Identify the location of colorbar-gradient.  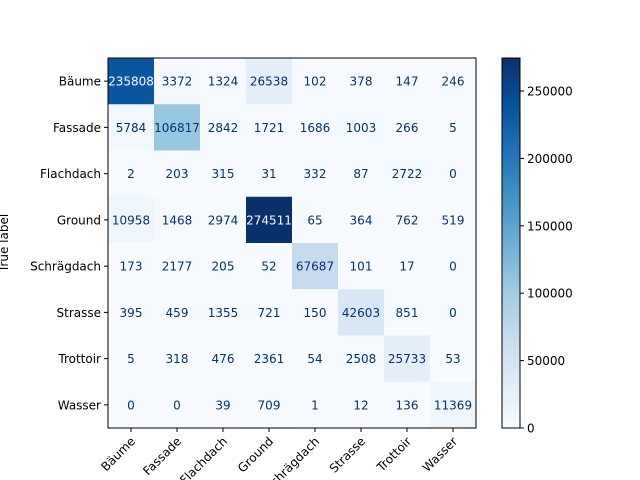
(511, 243).